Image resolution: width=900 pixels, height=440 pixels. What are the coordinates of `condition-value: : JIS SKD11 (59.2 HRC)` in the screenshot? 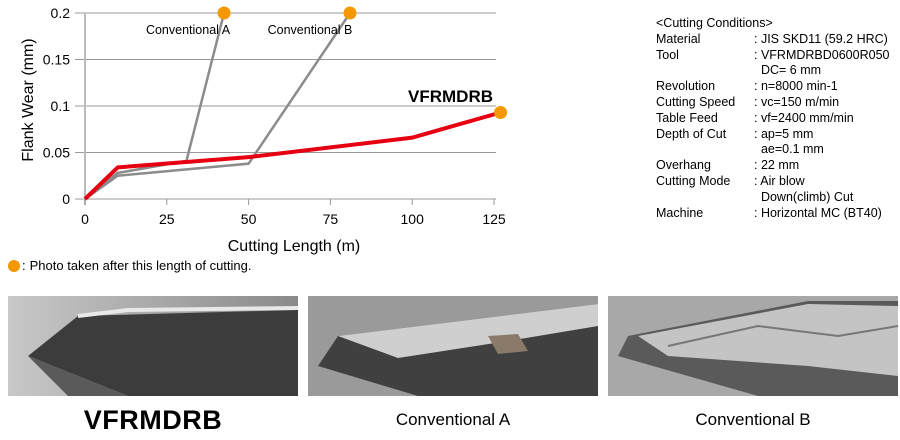 It's located at (821, 38).